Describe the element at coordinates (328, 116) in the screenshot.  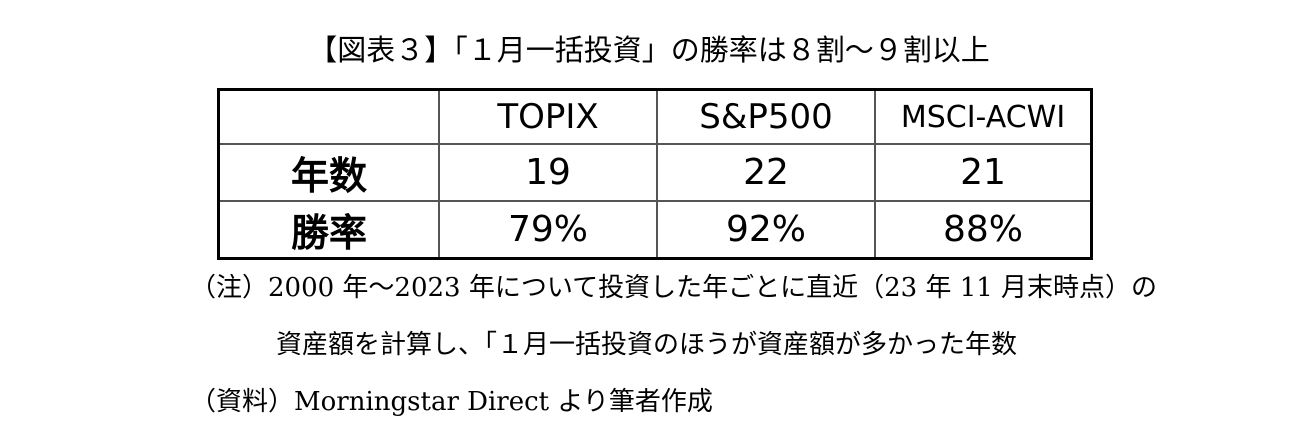
I see `header-cell` at that location.